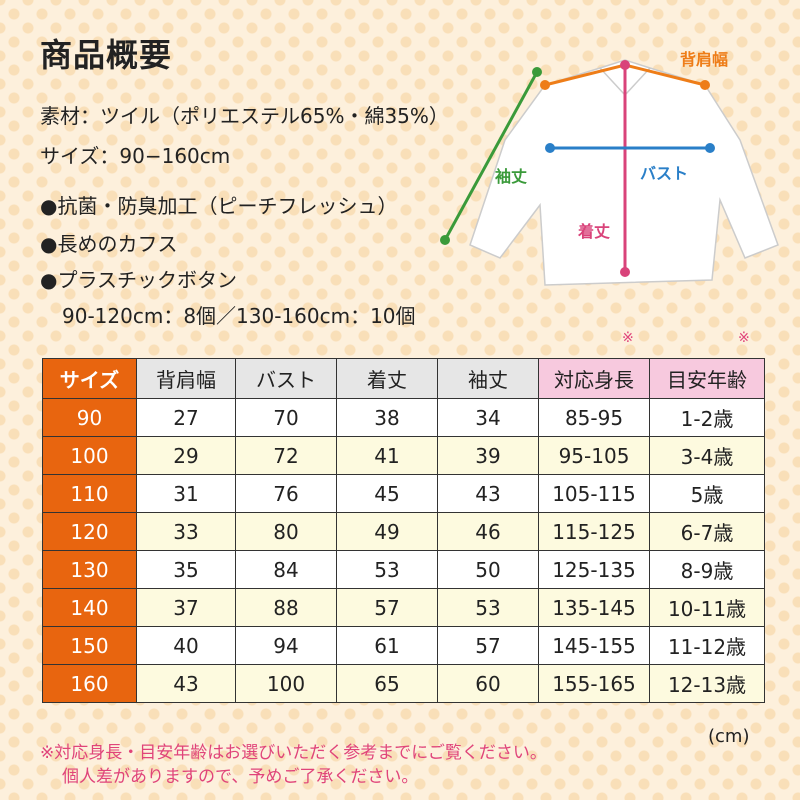  I want to click on table-cell: 33, so click(186, 531).